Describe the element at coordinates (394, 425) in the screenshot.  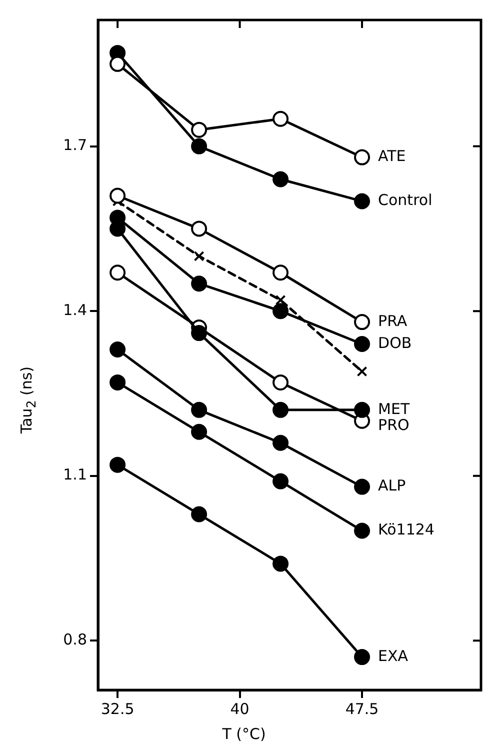
I see `series-label: PRO` at that location.